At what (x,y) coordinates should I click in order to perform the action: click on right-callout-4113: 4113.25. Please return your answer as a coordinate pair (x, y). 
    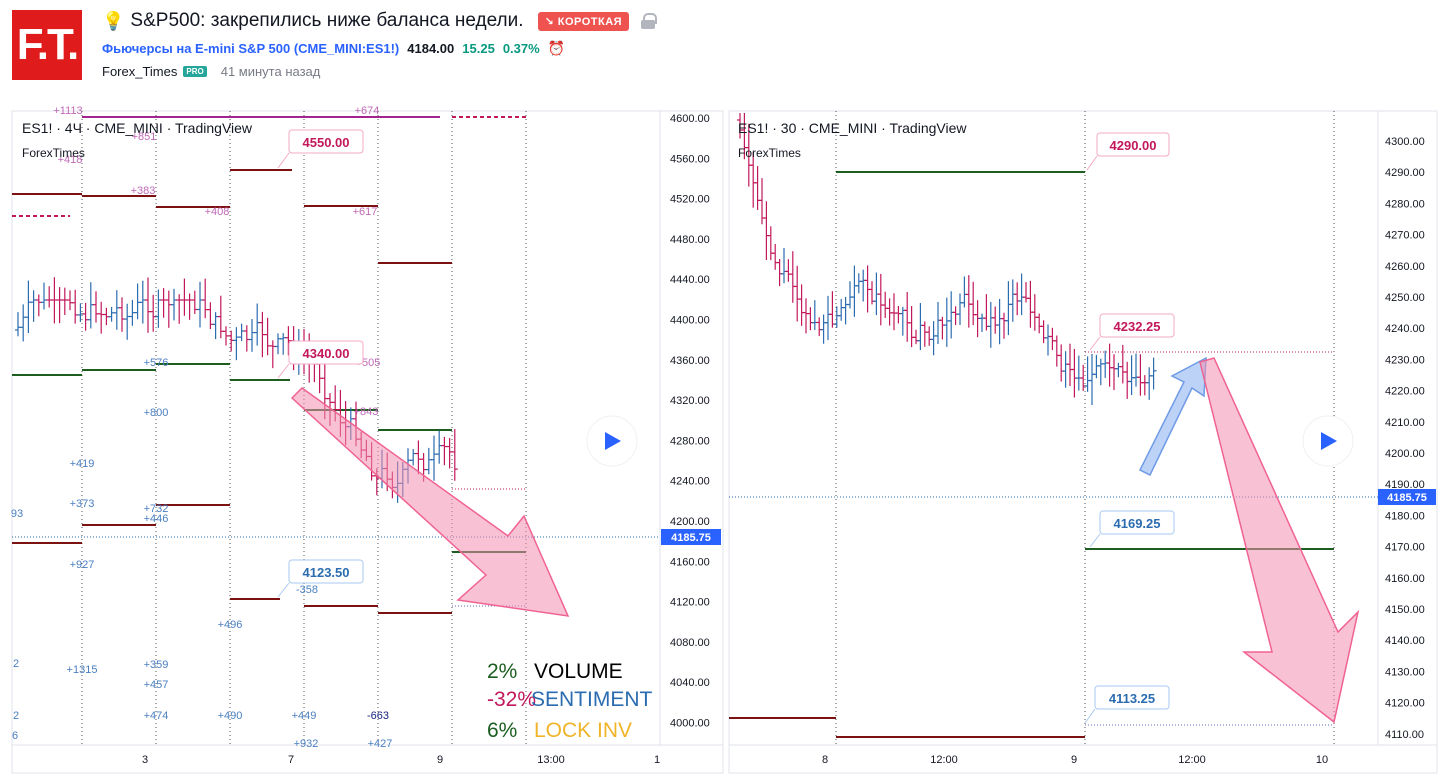
    Looking at the image, I should click on (1127, 704).